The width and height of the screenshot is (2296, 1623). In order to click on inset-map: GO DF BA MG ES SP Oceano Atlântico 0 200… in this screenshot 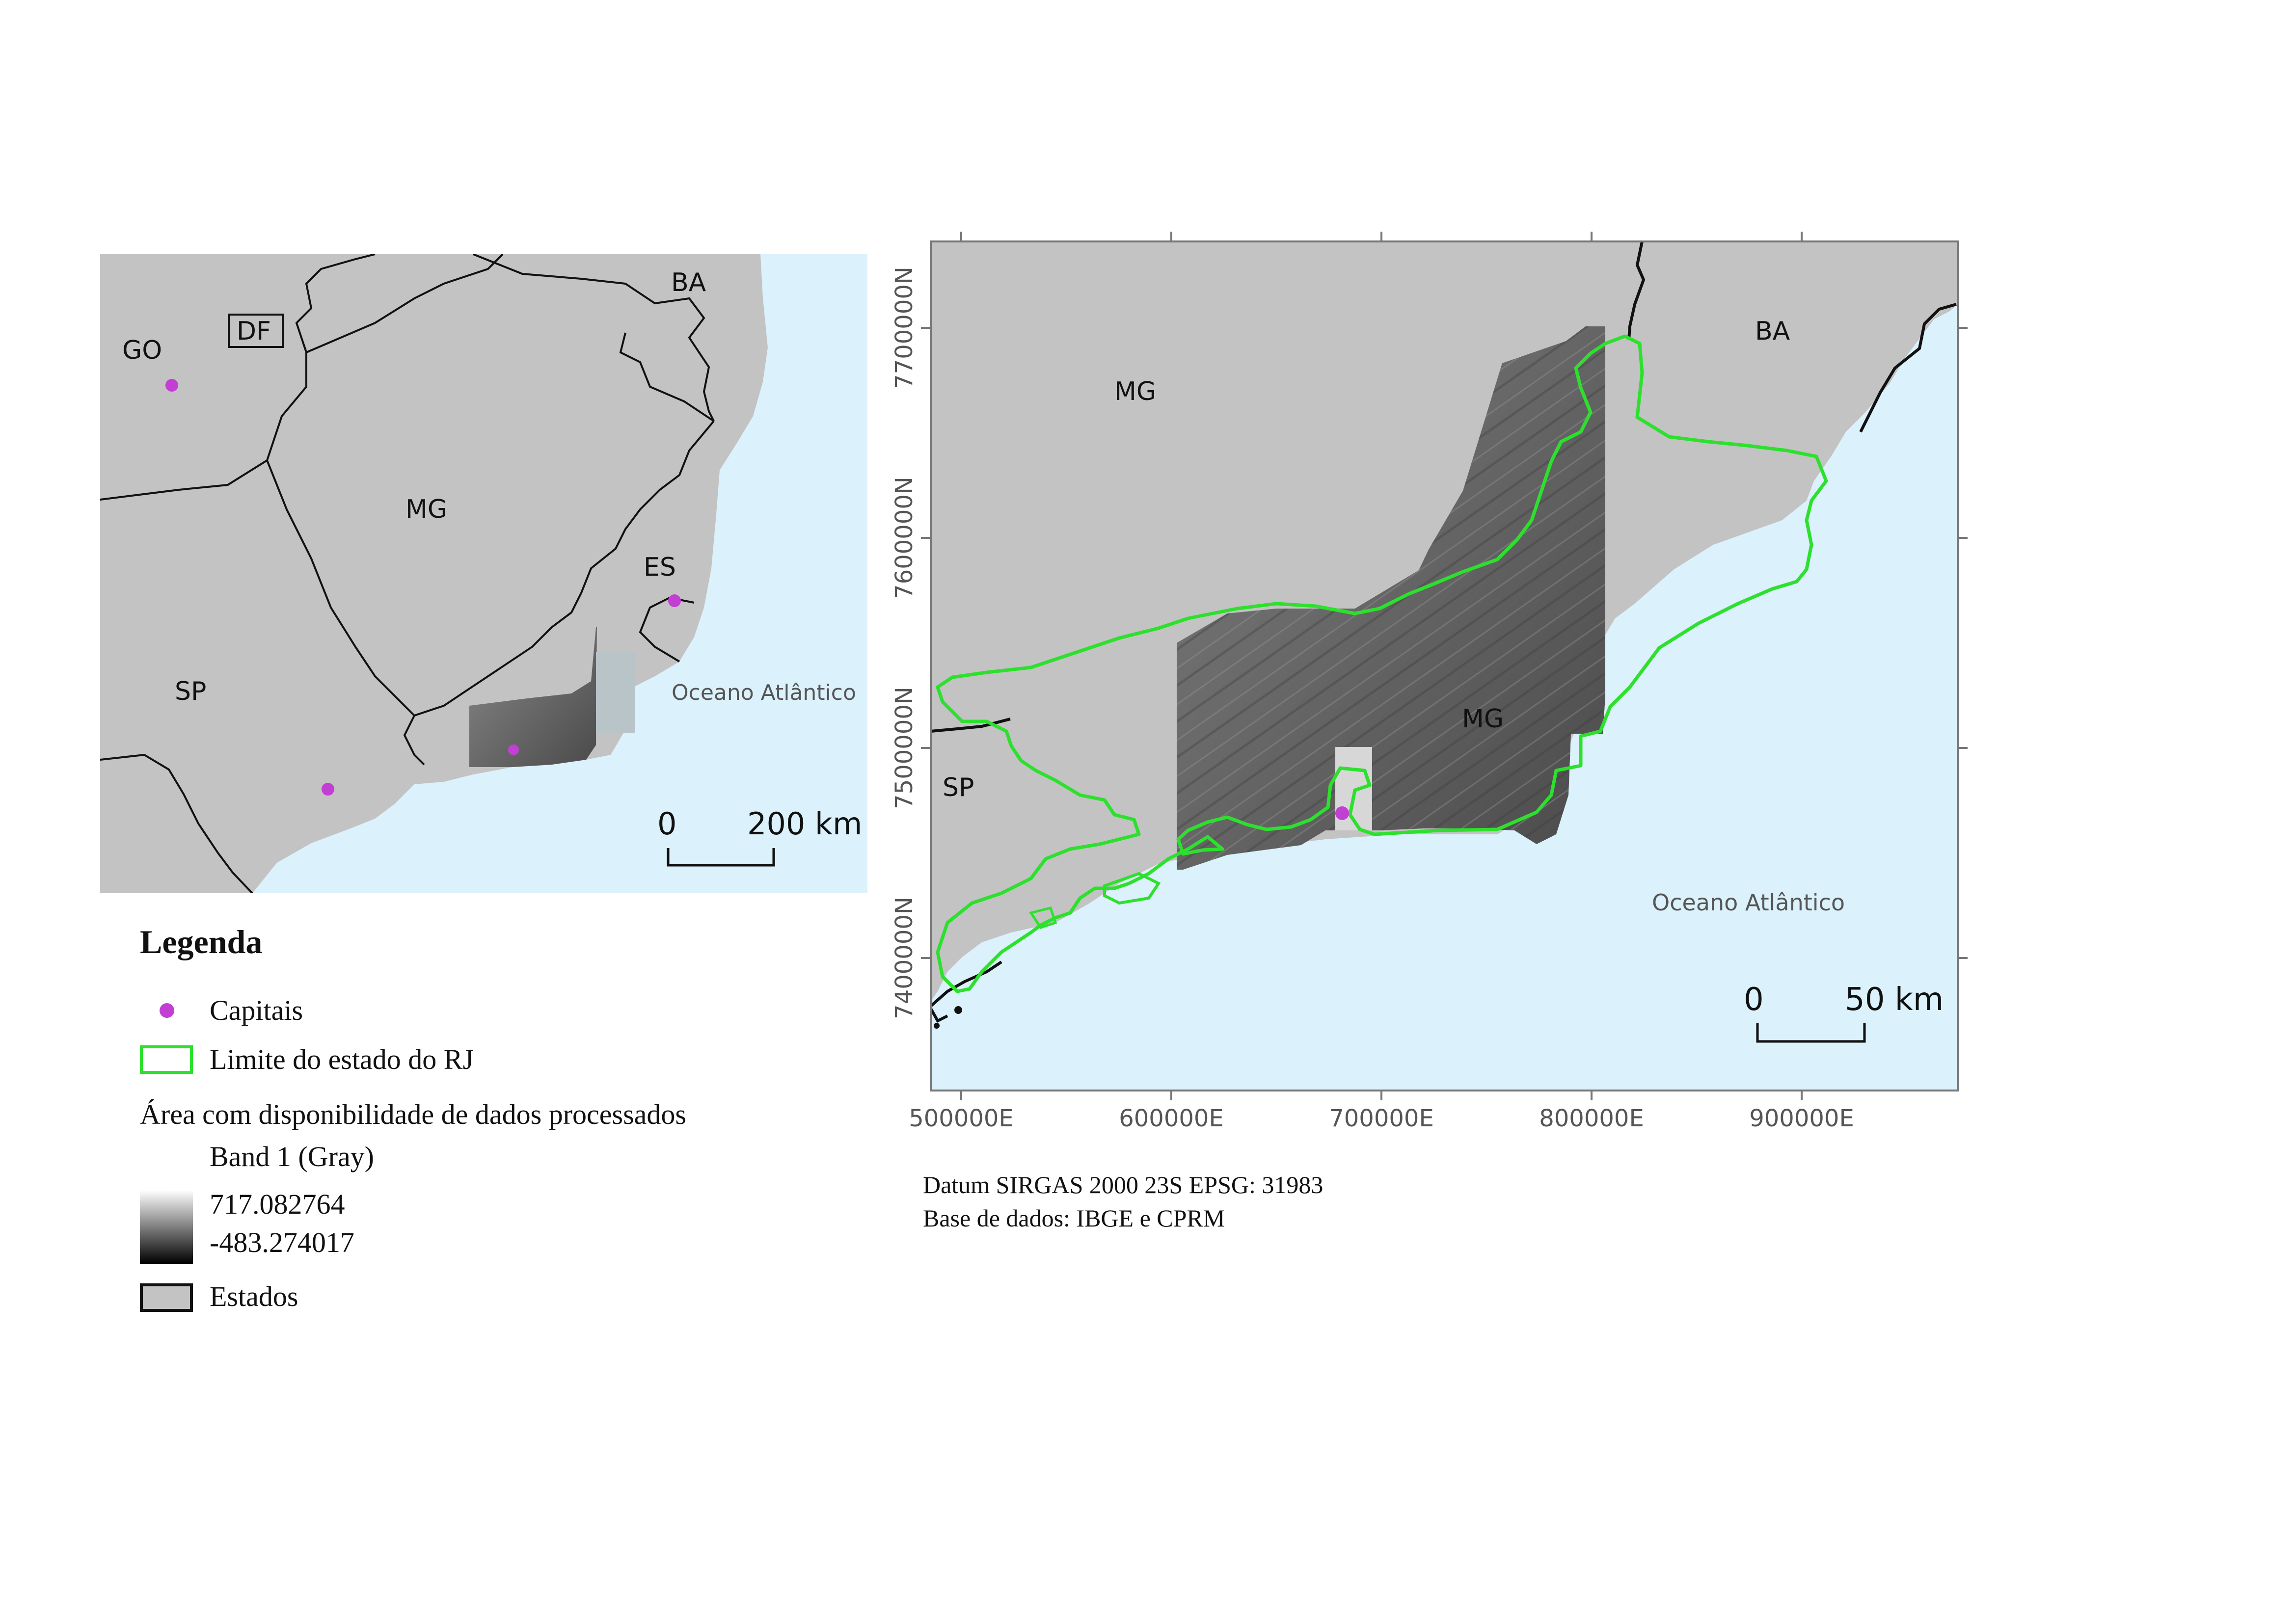, I will do `click(483, 573)`.